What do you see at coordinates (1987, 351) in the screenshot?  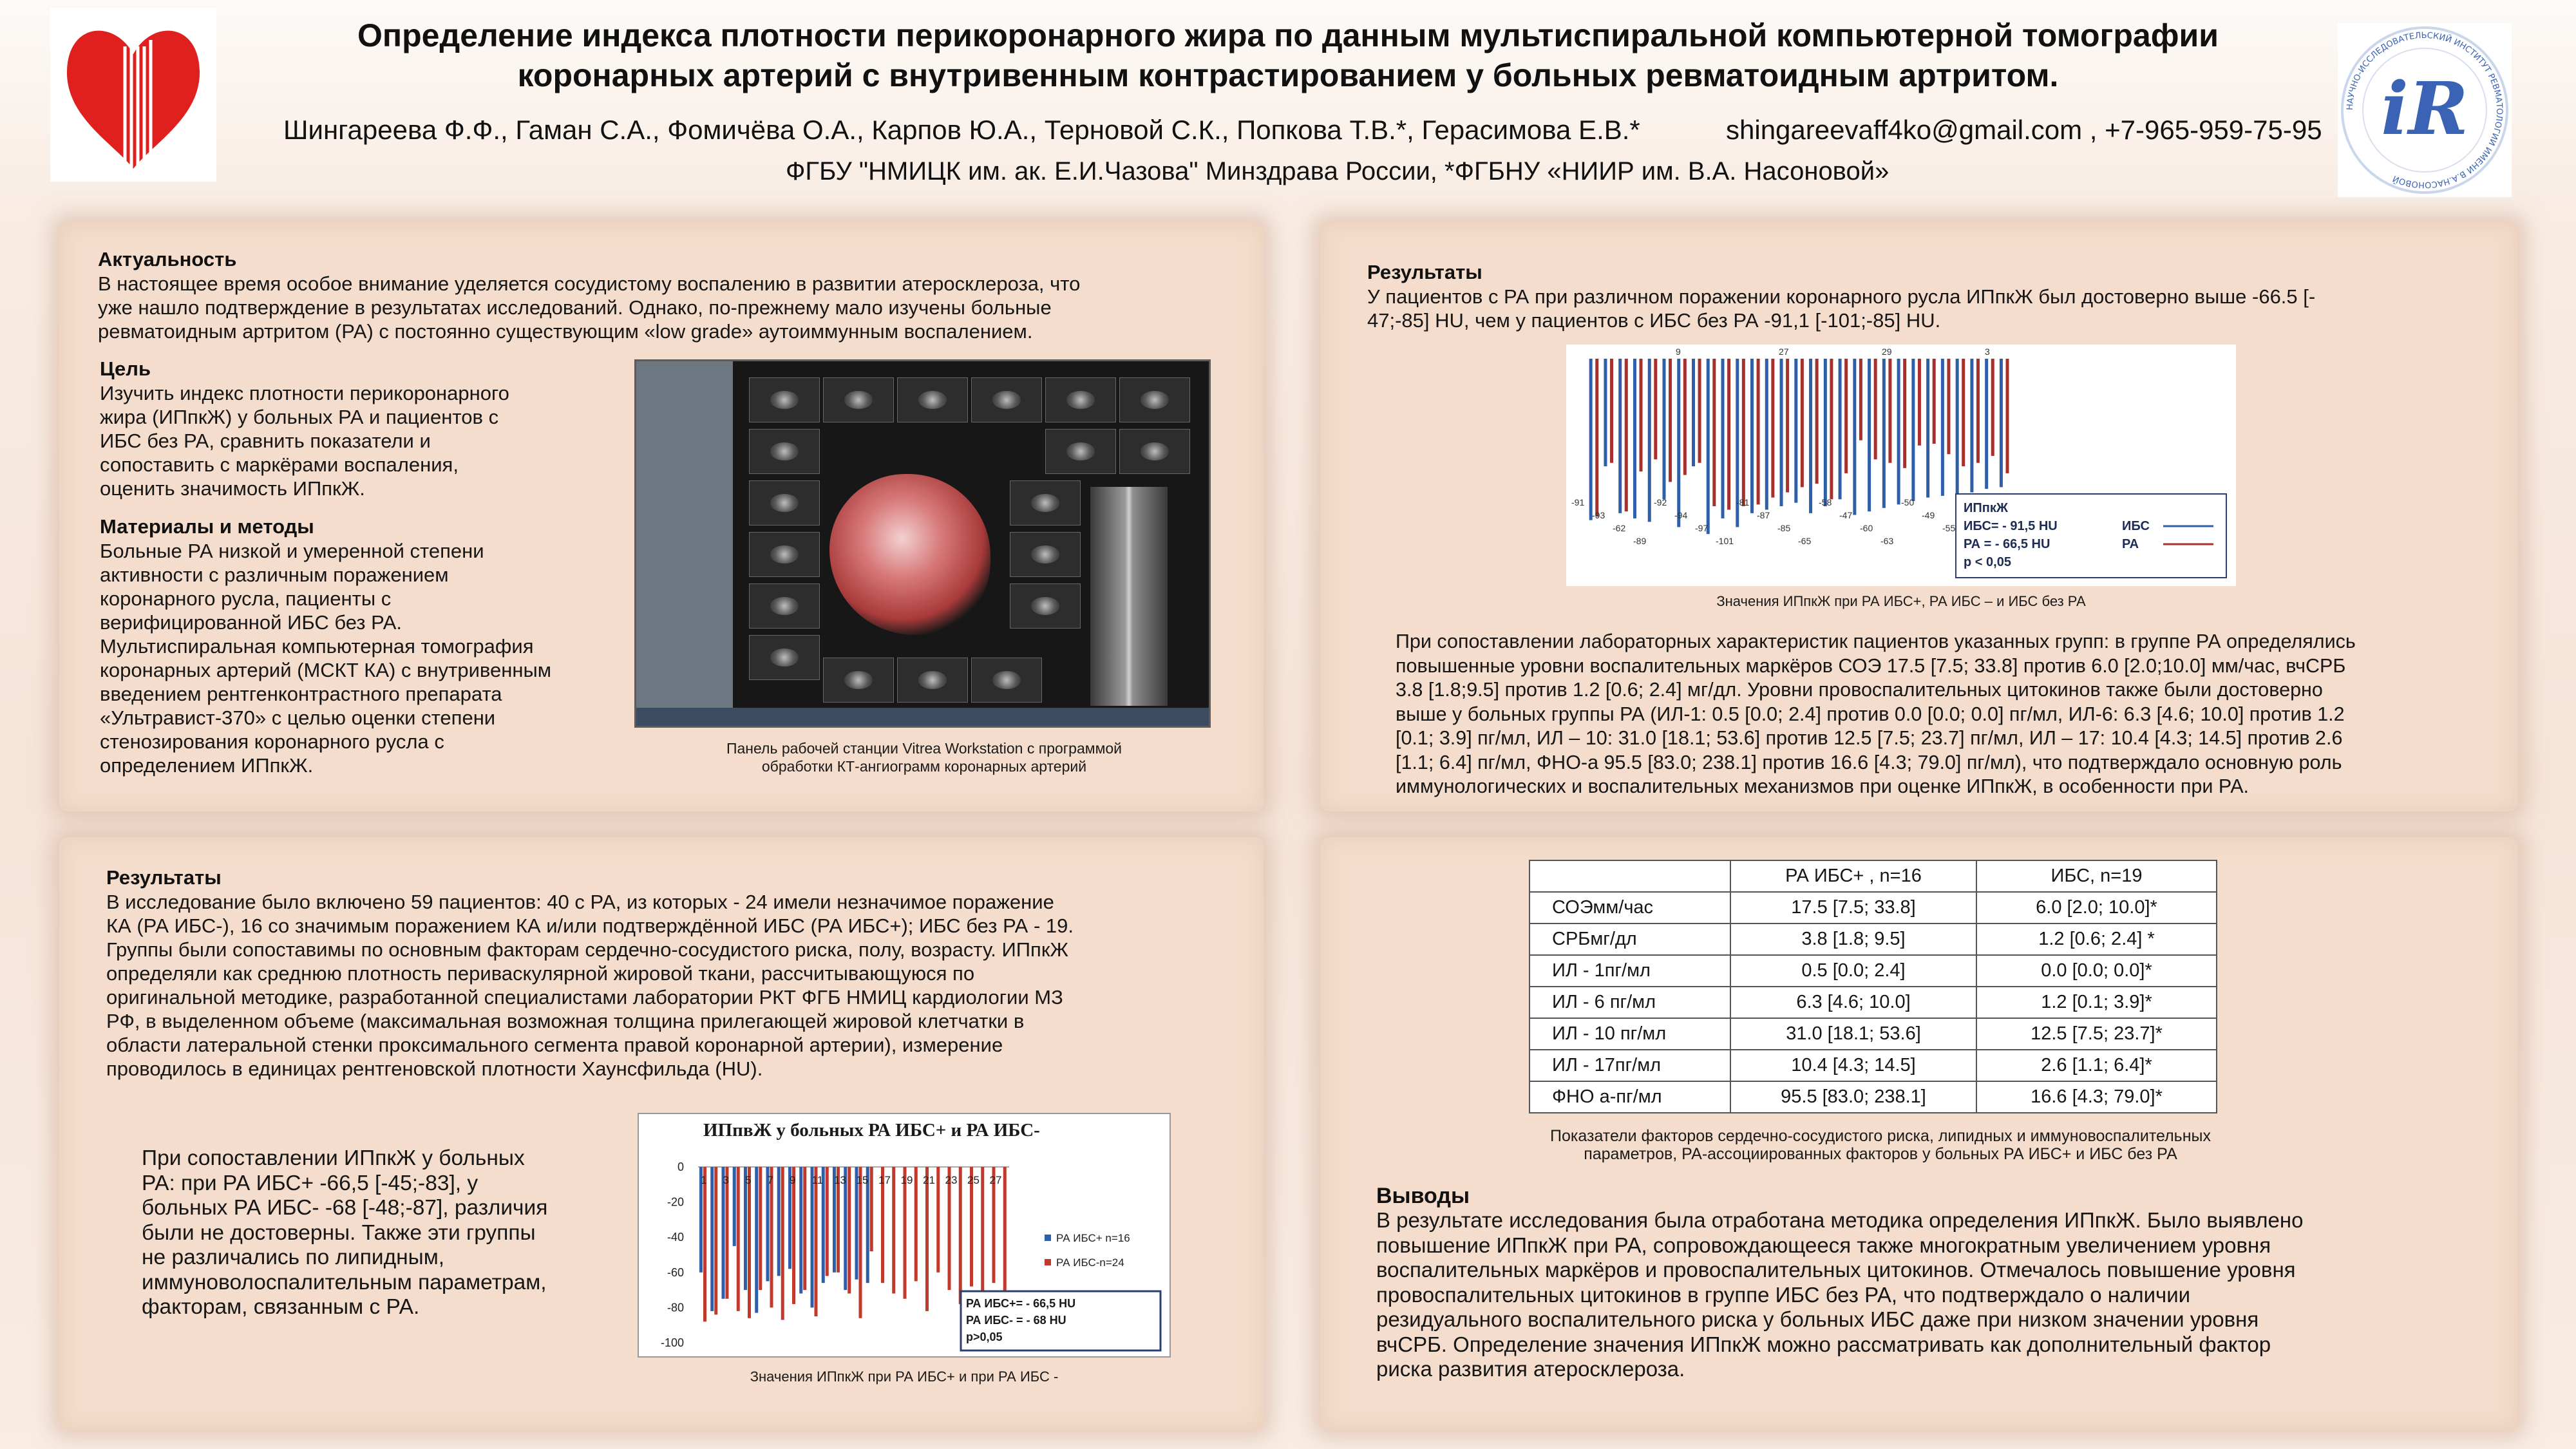 I see `chart1-top-label: 3` at bounding box center [1987, 351].